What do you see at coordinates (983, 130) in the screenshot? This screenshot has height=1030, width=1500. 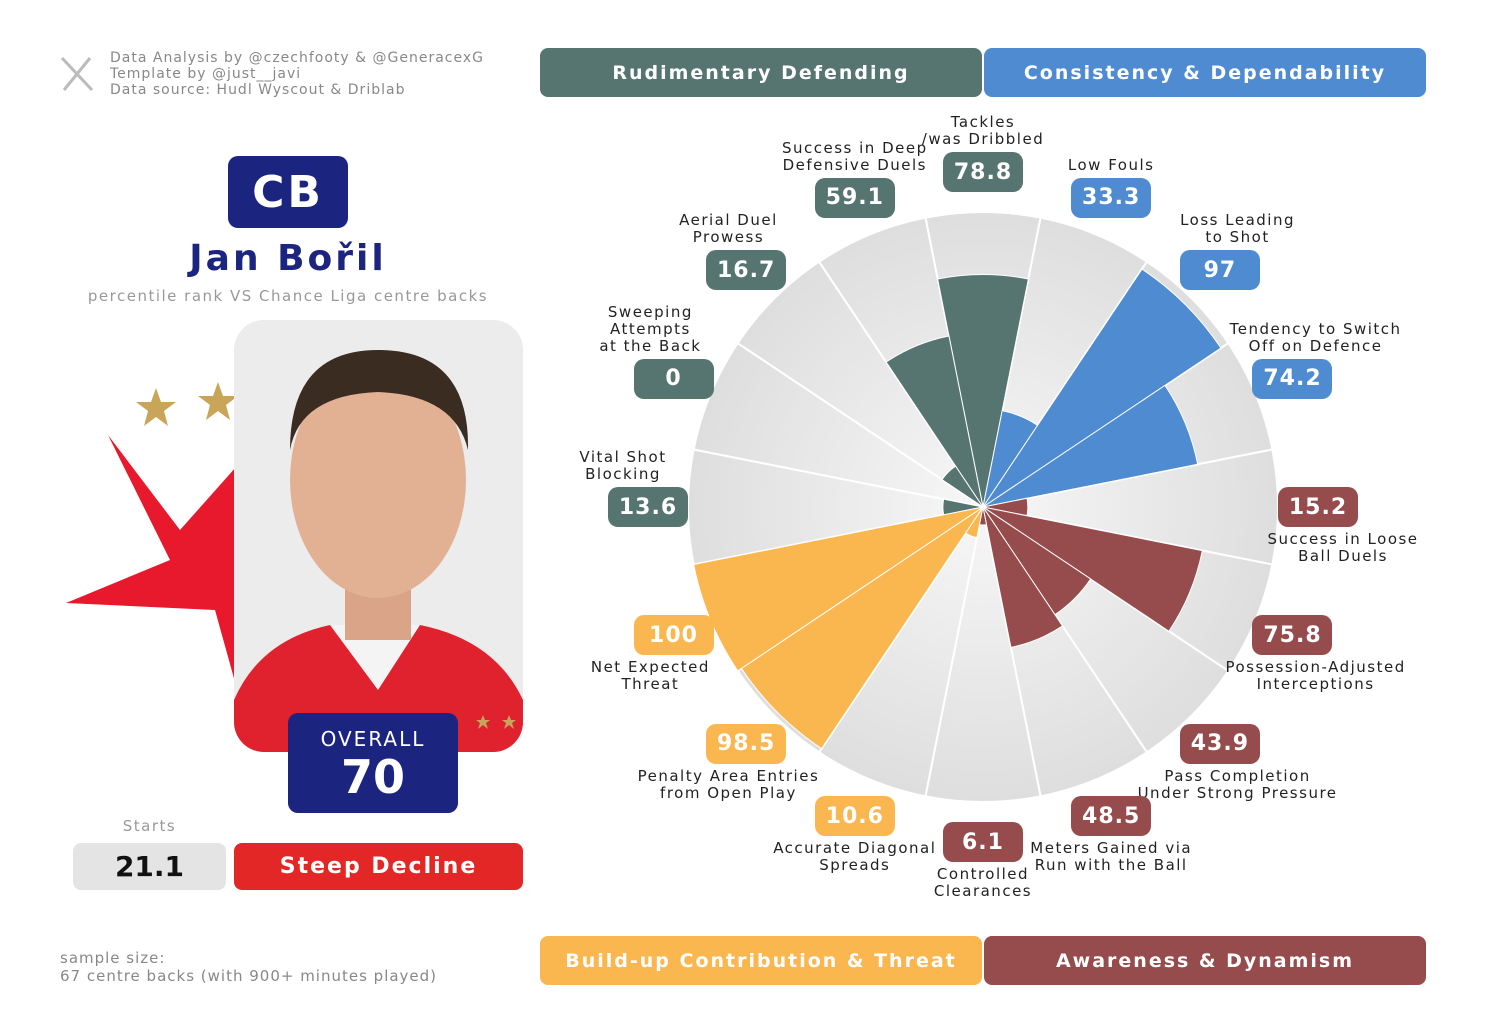 I see `category-label: Tackles /was Dribbled` at bounding box center [983, 130].